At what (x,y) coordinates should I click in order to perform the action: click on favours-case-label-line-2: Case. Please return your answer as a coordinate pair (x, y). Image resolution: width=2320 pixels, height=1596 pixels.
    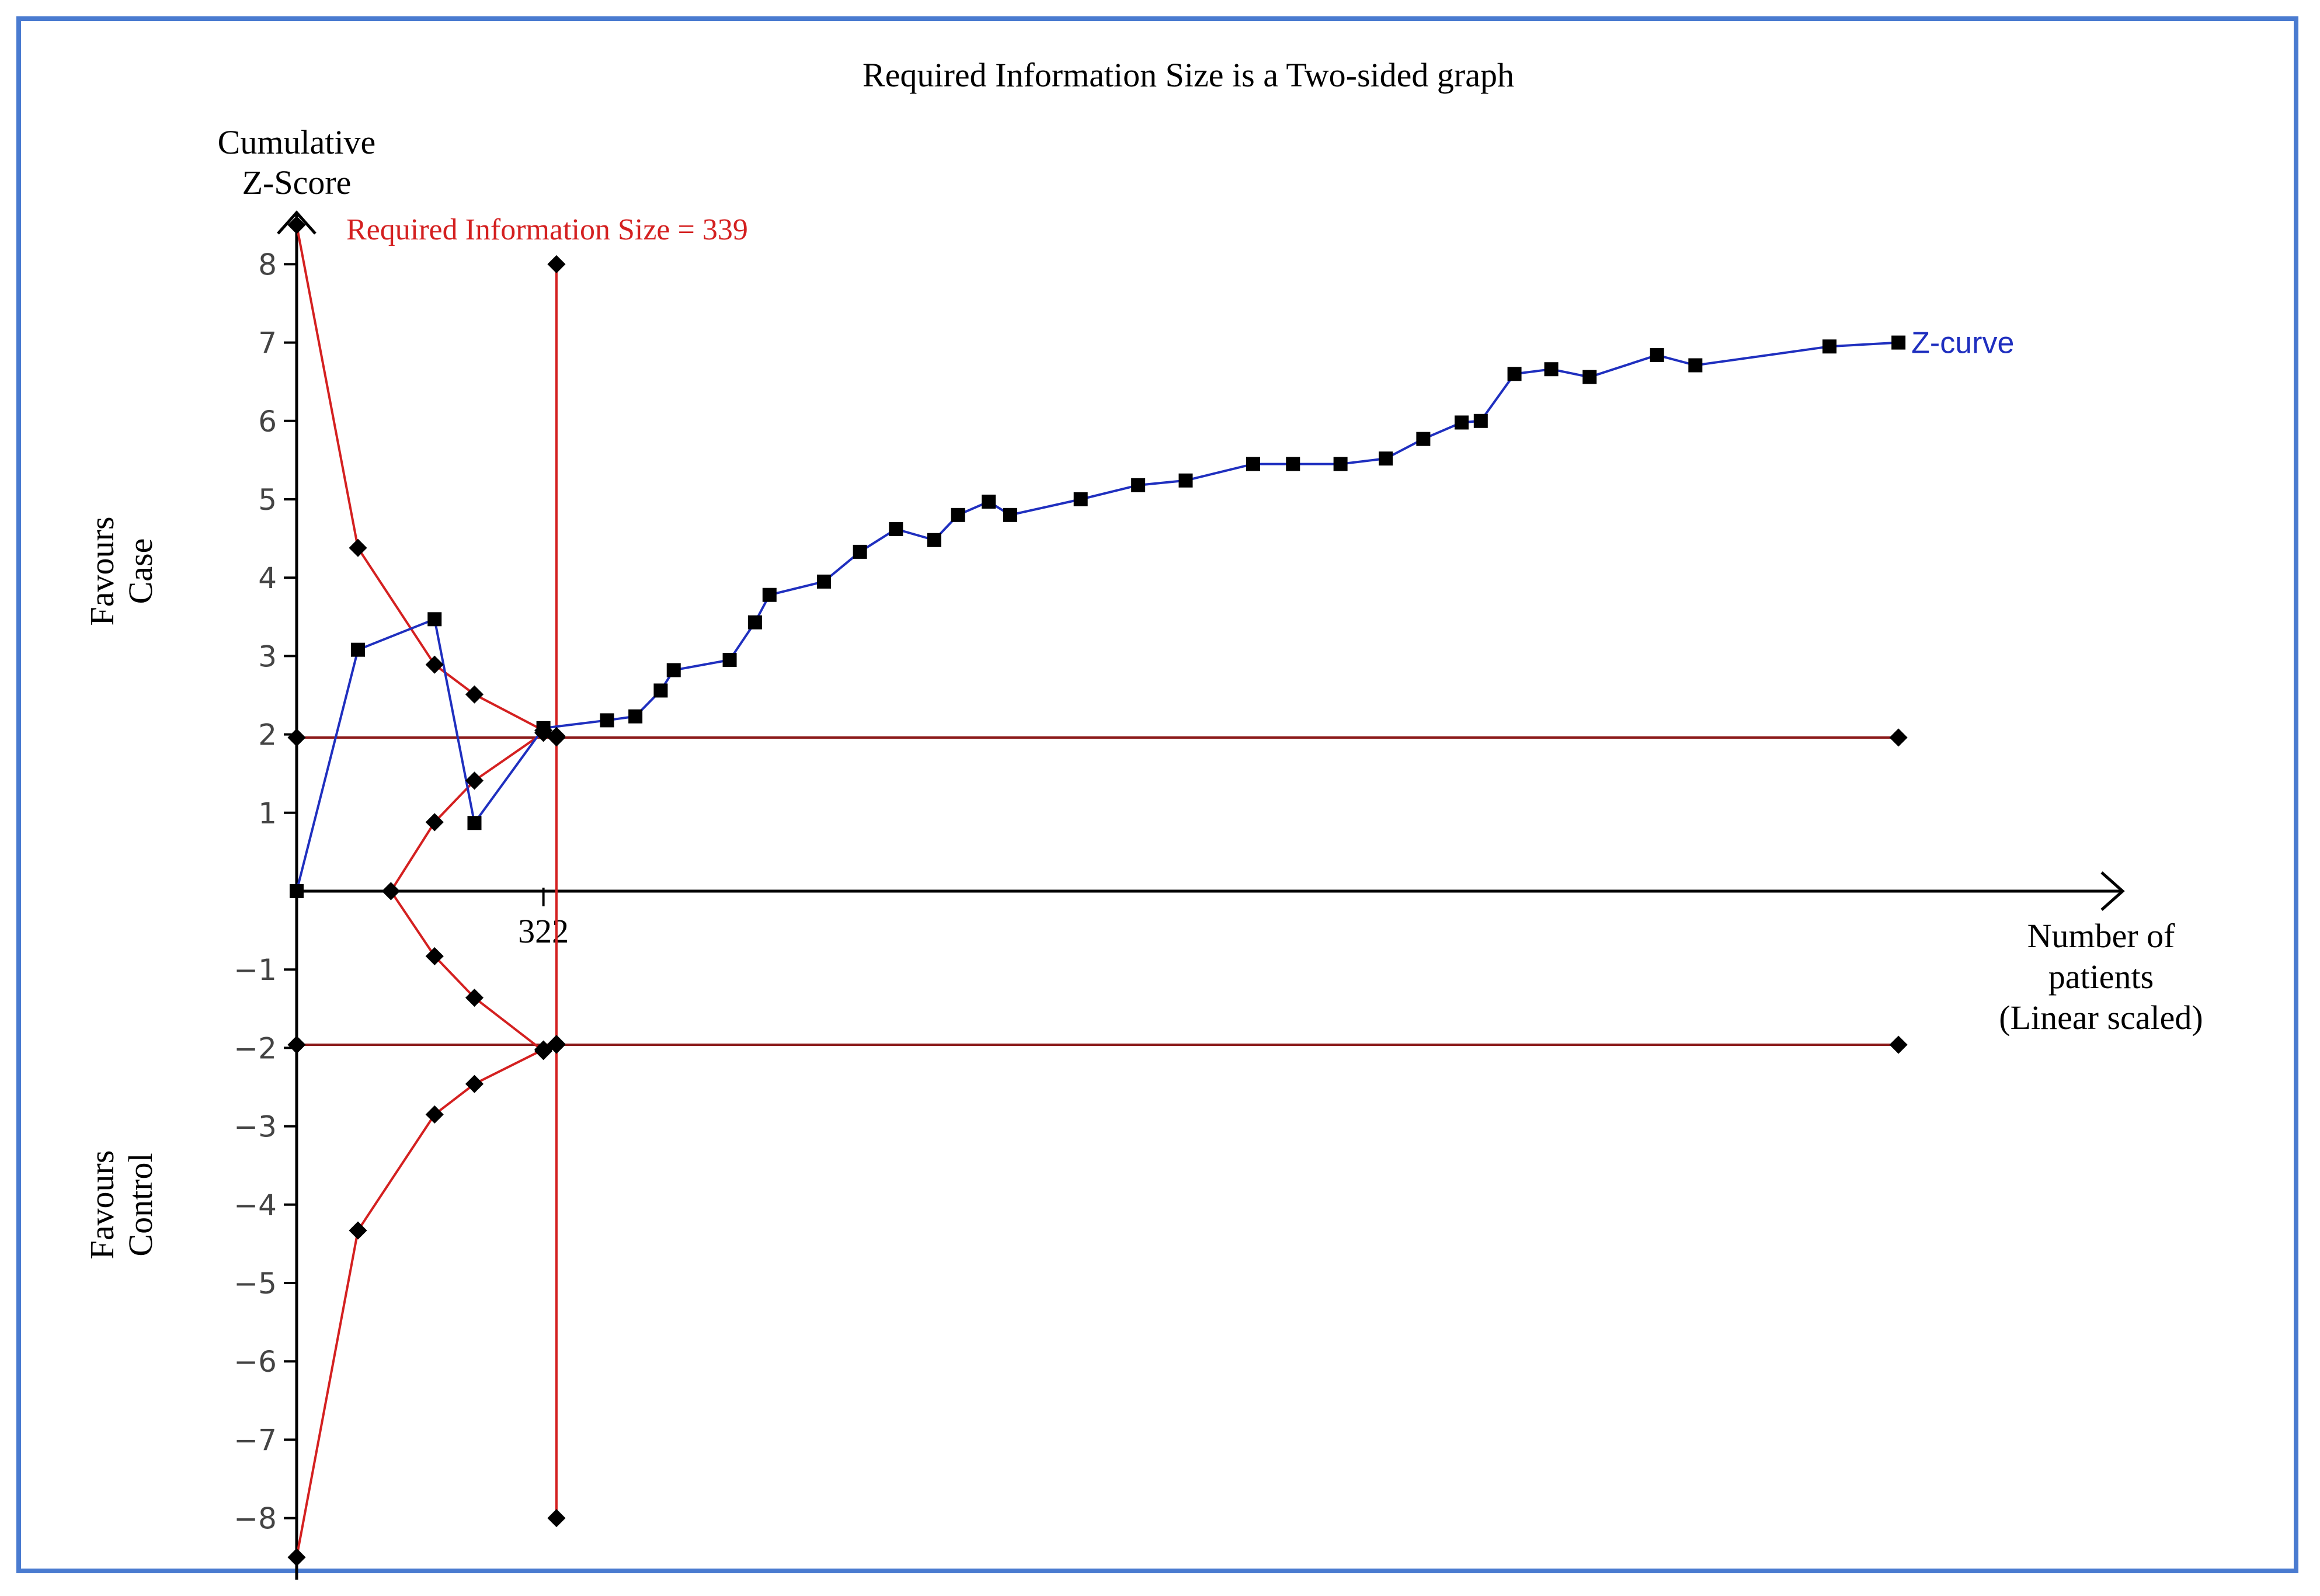
    Looking at the image, I should click on (140, 571).